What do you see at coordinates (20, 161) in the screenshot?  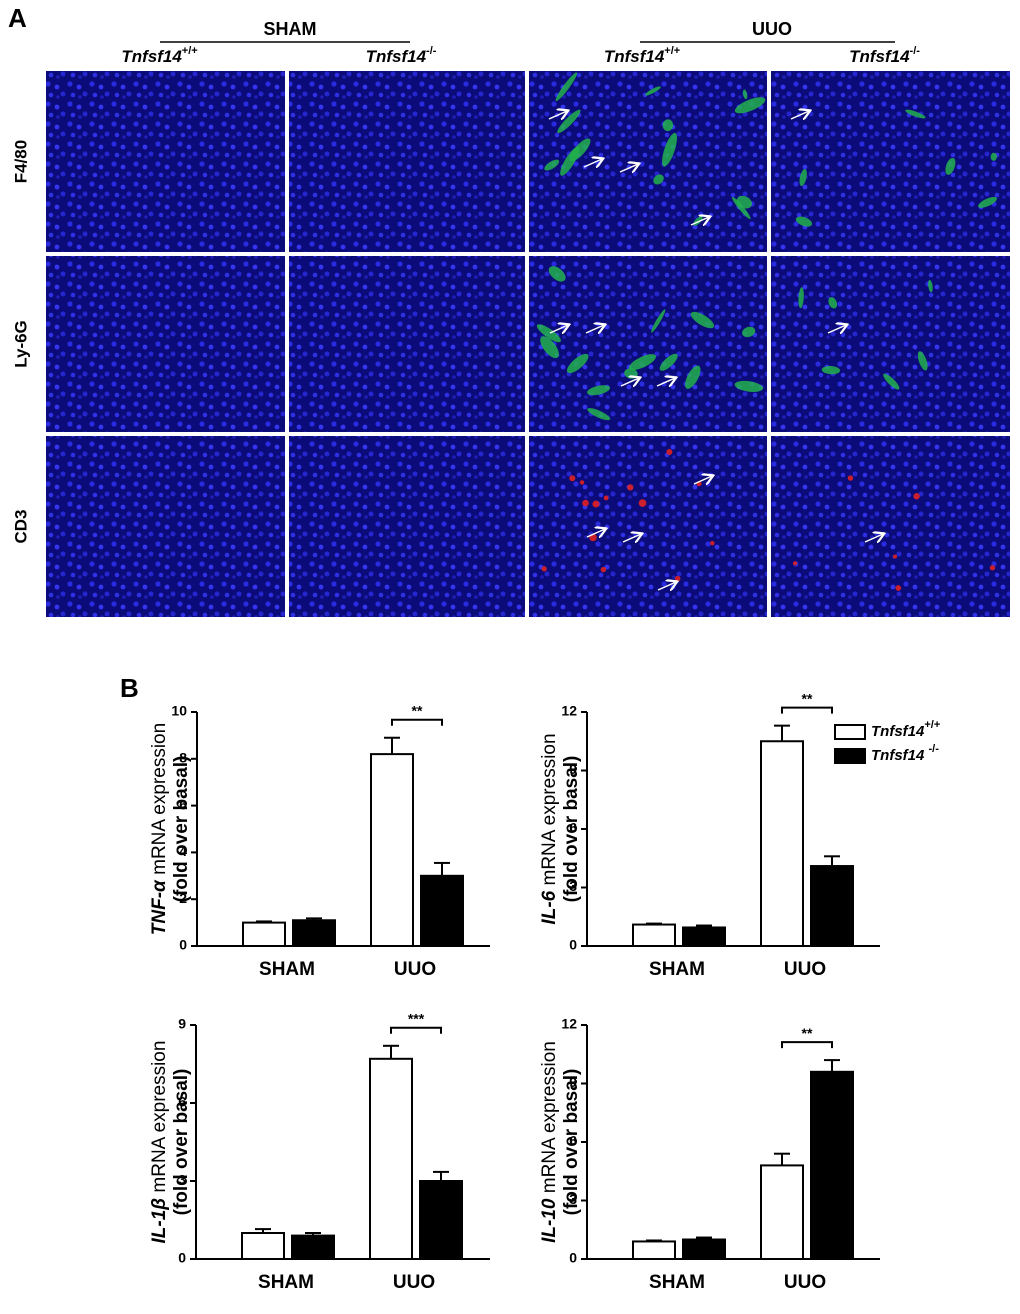 I see `row-label: F4/80` at bounding box center [20, 161].